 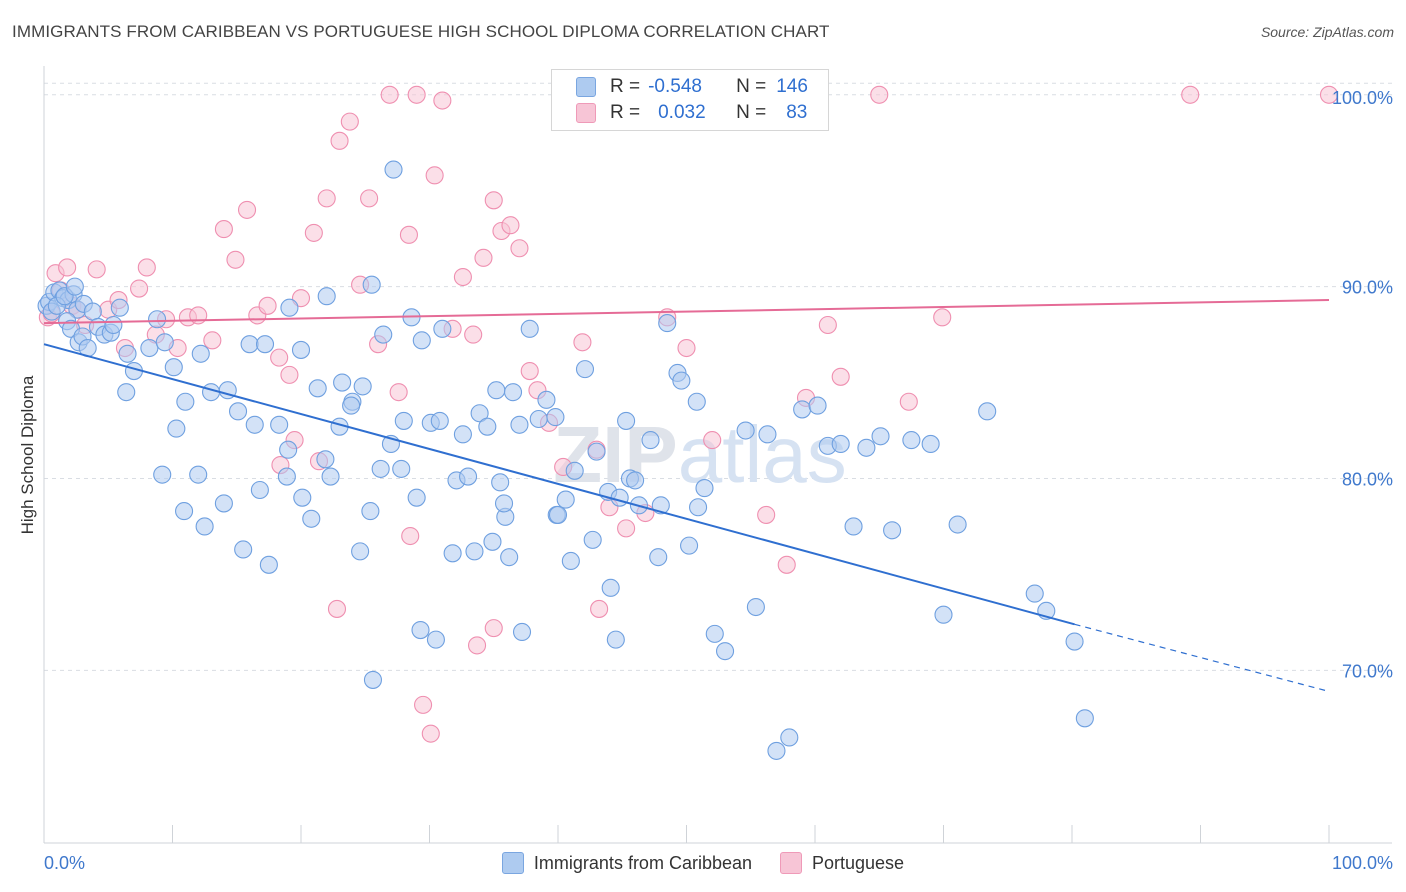 What do you see at coordinates (27, 454) in the screenshot?
I see `y-axis-label: High School Diploma` at bounding box center [27, 454].